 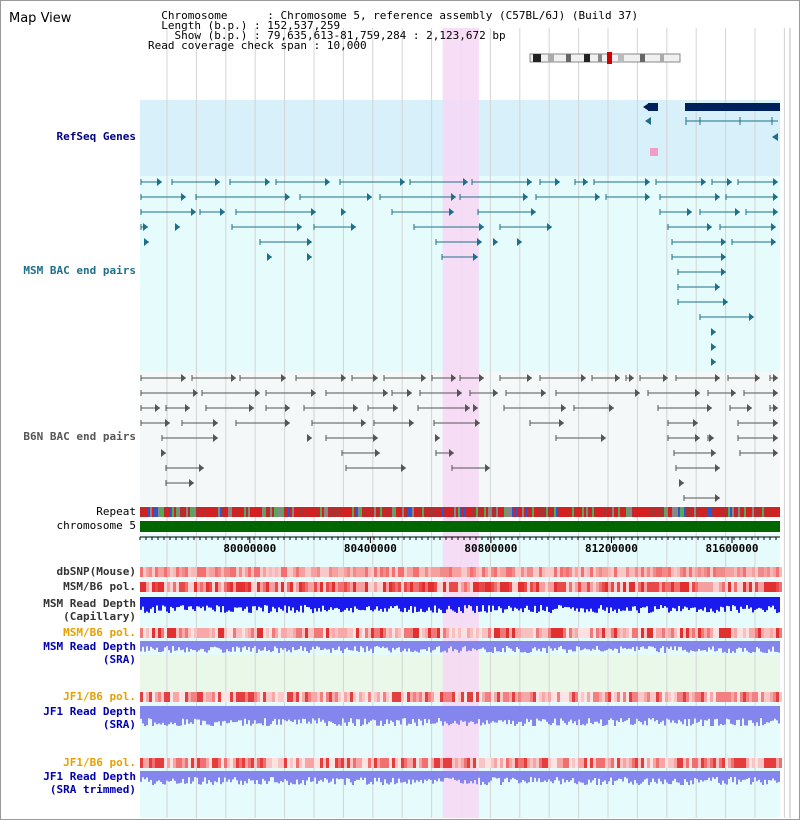 What do you see at coordinates (96, 571) in the screenshot?
I see `track-label-dbsnp: dbSNP(Mouse)` at bounding box center [96, 571].